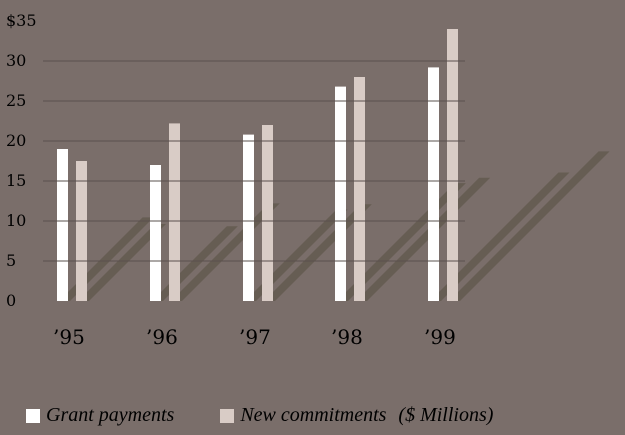  I want to click on legend-item-new-commitments: New commitments ($ Millions), so click(356, 415).